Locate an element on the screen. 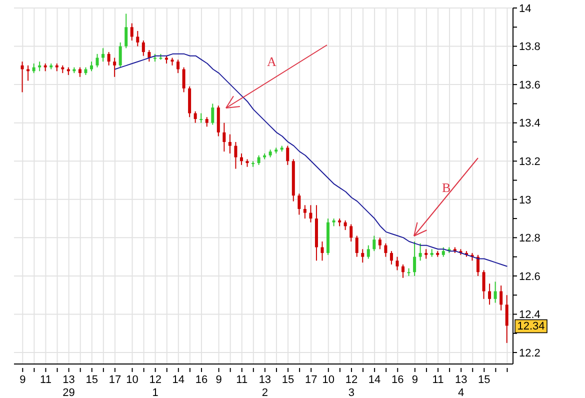  y-tick-label: 12.4 is located at coordinates (529, 315).